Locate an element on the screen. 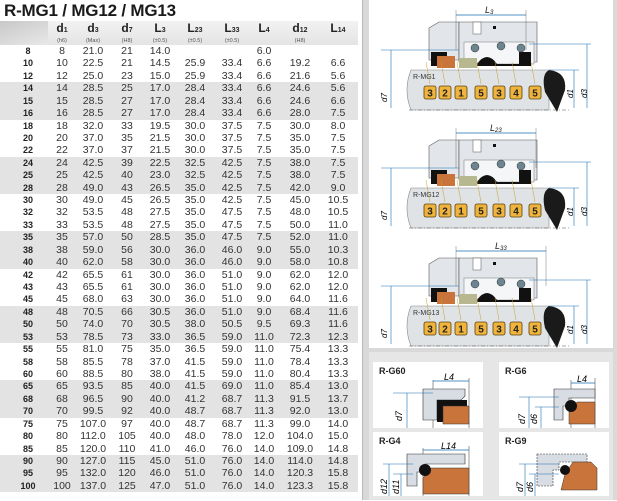  table-cell: 38.0 is located at coordinates (160, 373).